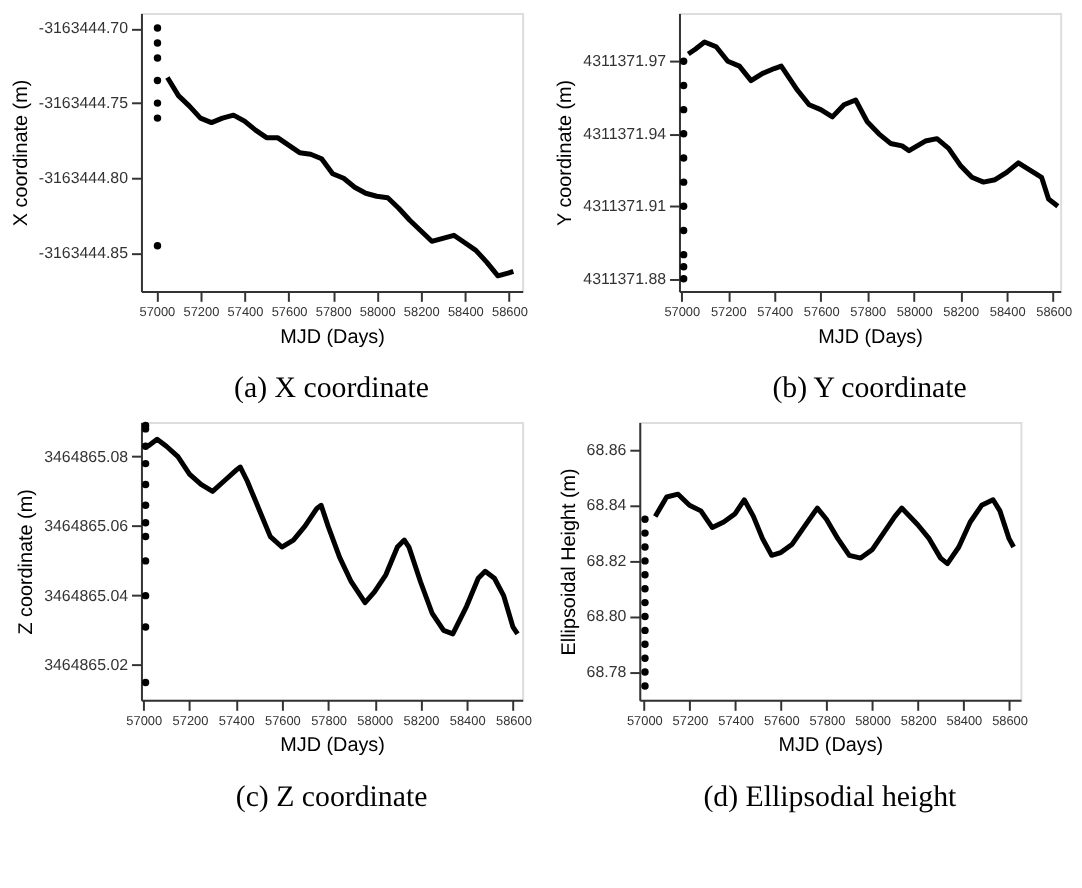 The image size is (1082, 888). Describe the element at coordinates (87, 456) in the screenshot. I see `y-tick-label: 3464865.08` at that location.